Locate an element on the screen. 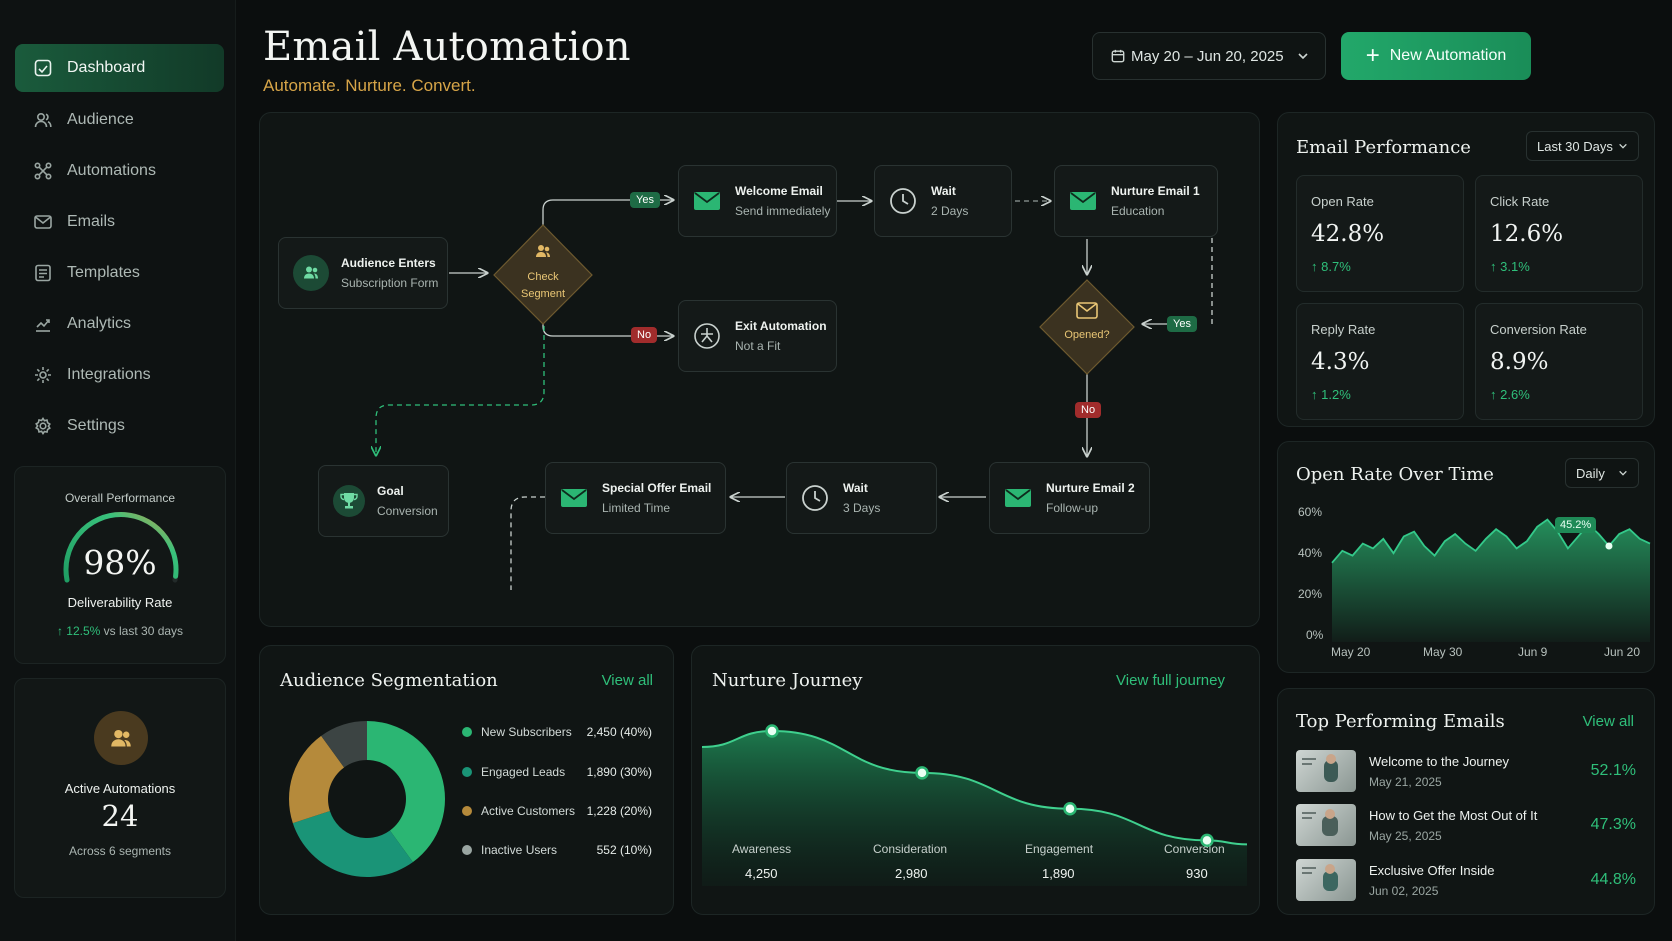 The width and height of the screenshot is (1672, 941). metric-delta: ↑ 3.1% is located at coordinates (1510, 266).